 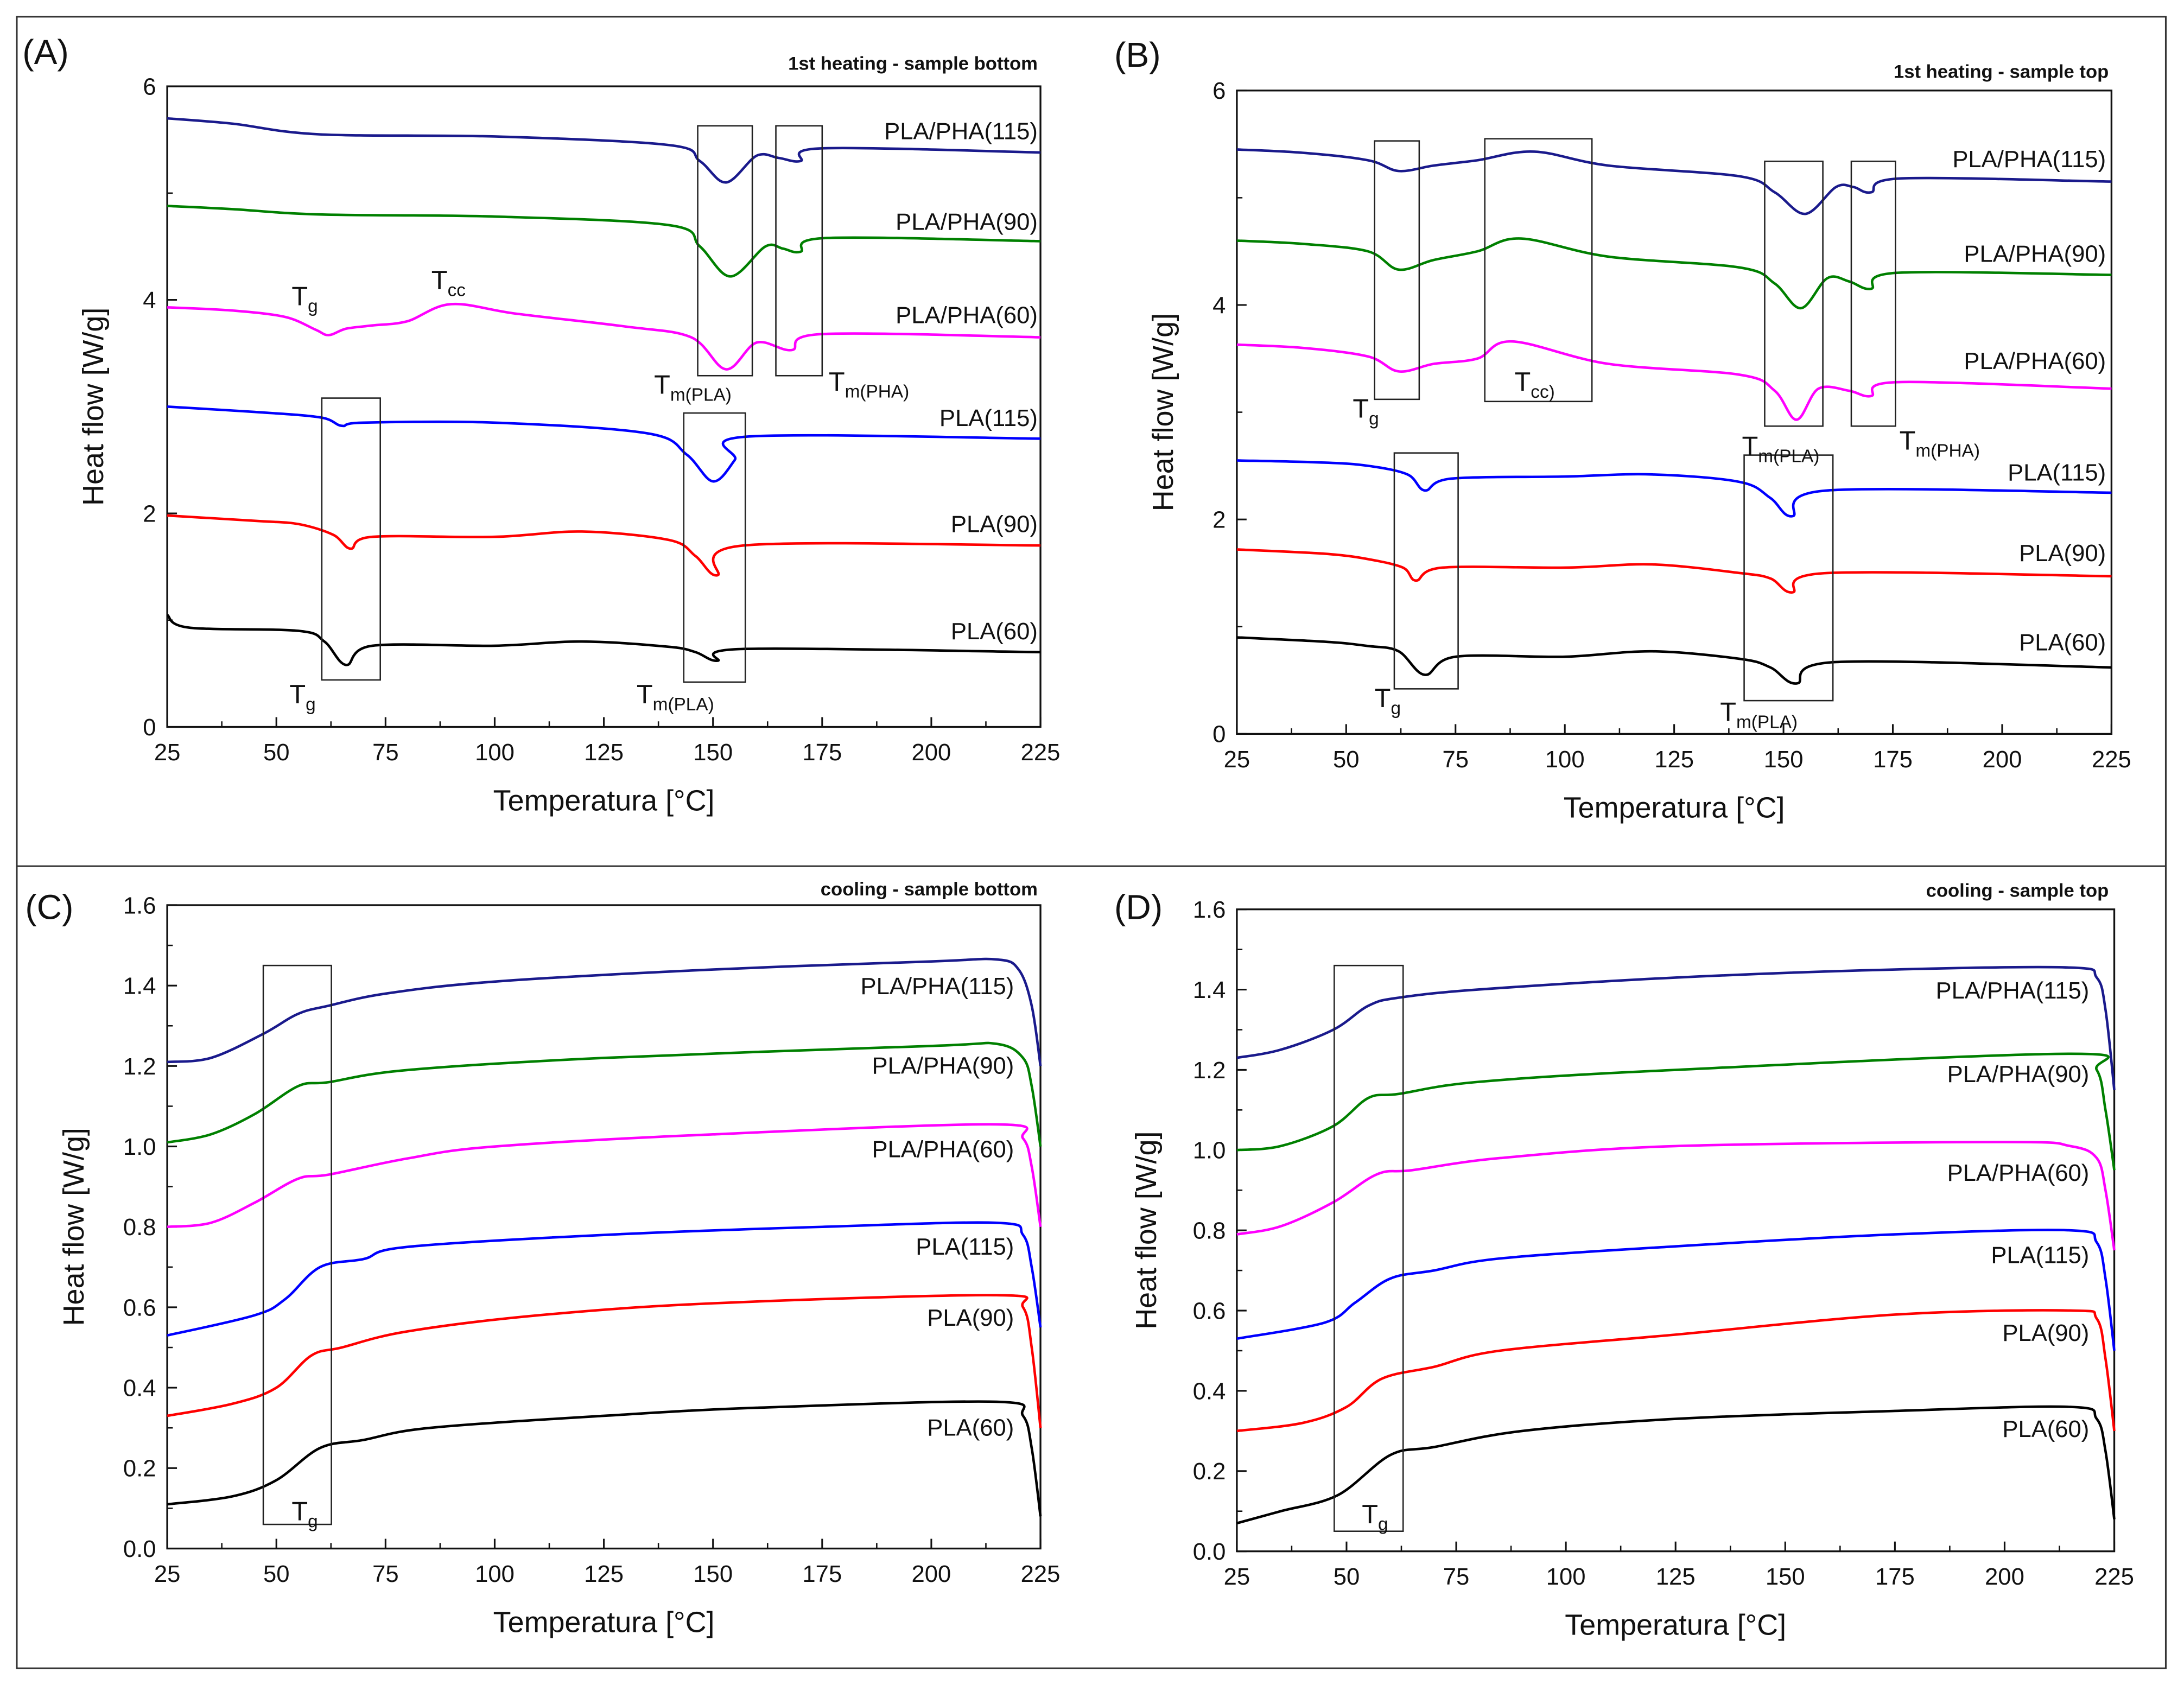 I want to click on y-tick-label: 1.4, so click(x=1209, y=990).